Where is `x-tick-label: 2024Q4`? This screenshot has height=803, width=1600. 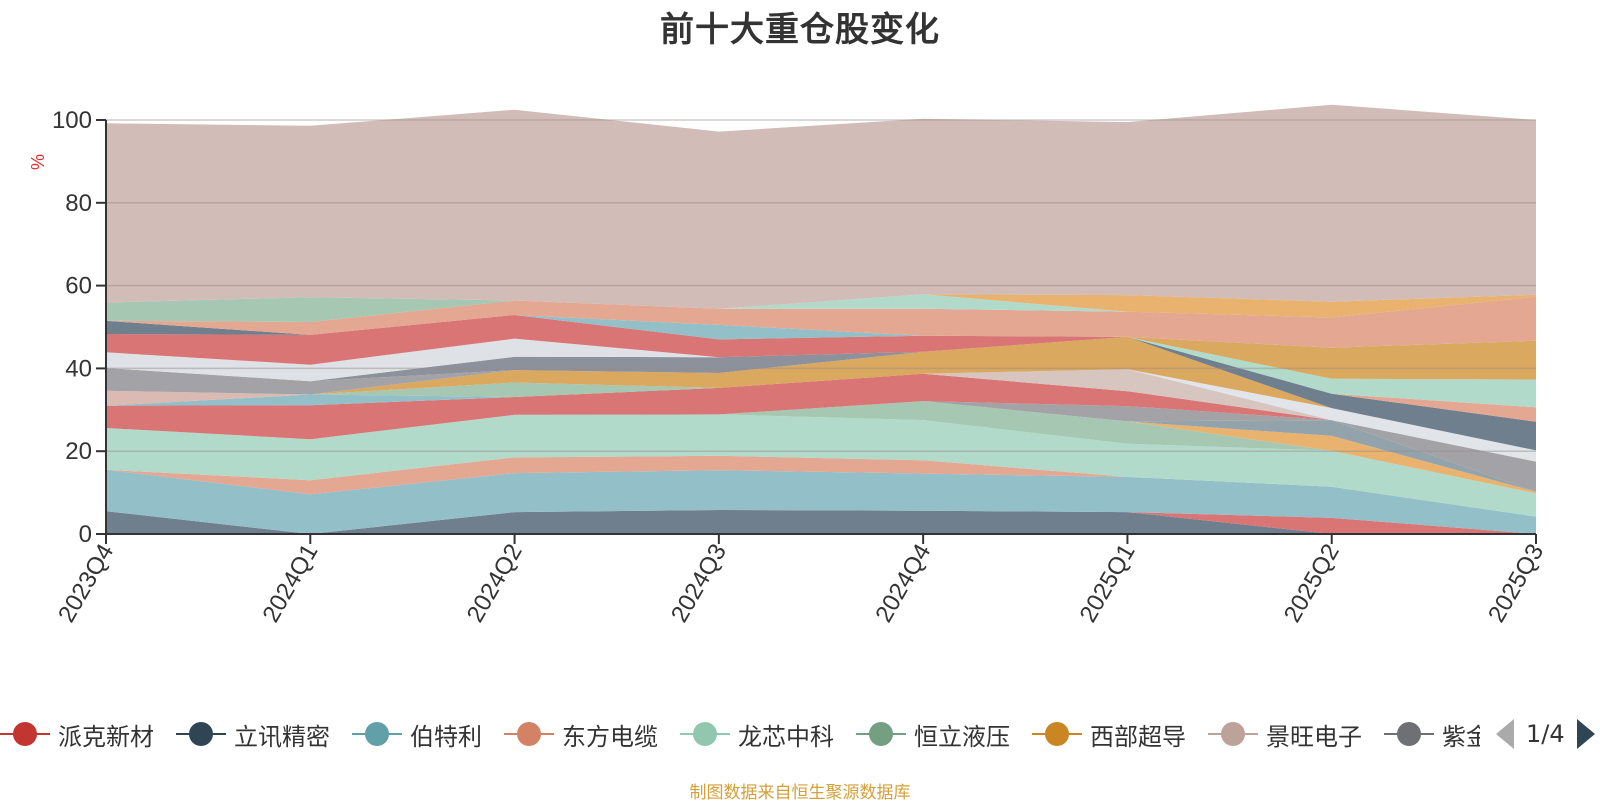 x-tick-label: 2024Q4 is located at coordinates (903, 583).